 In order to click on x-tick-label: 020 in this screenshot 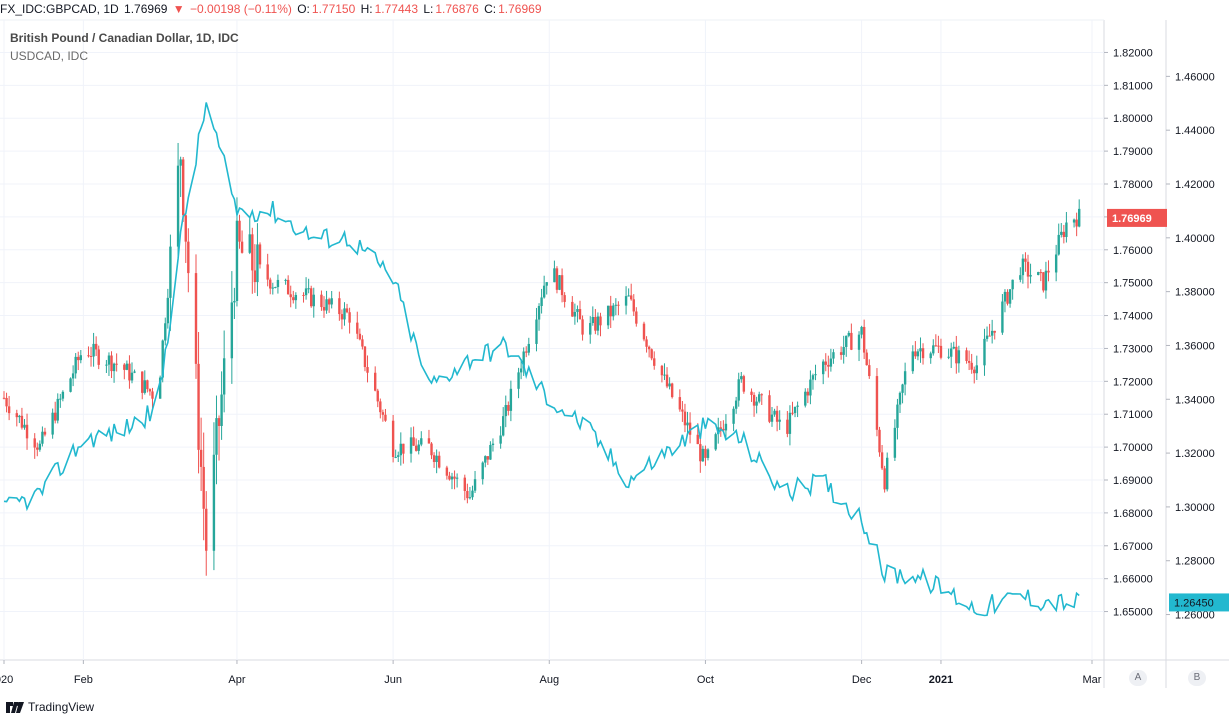, I will do `click(6, 680)`.